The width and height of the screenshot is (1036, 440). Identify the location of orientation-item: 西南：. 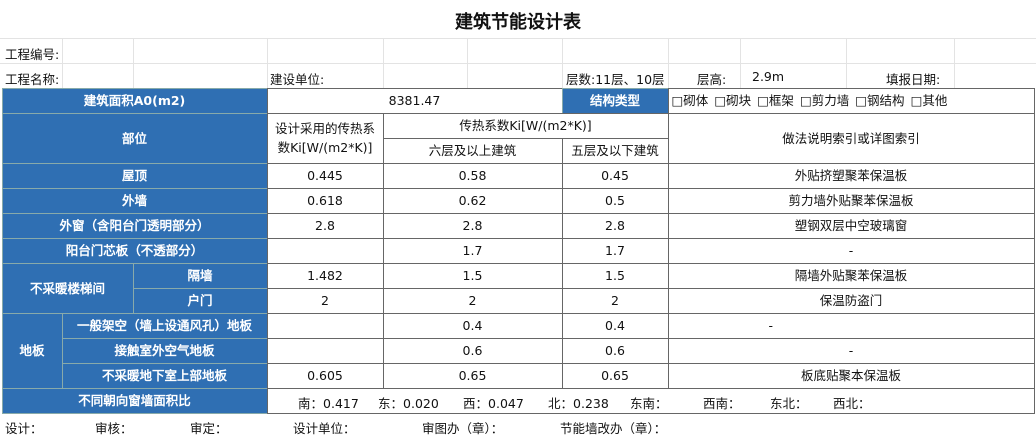
(722, 402).